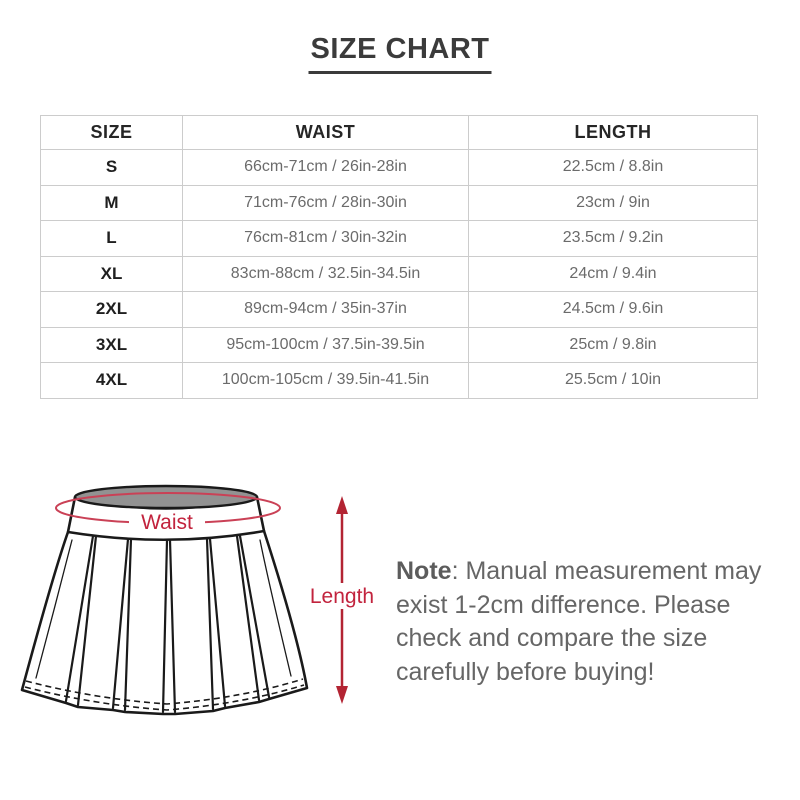 Image resolution: width=800 pixels, height=800 pixels. I want to click on waist-cell: 100cm-105cm / 39.5in-41.5in, so click(325, 380).